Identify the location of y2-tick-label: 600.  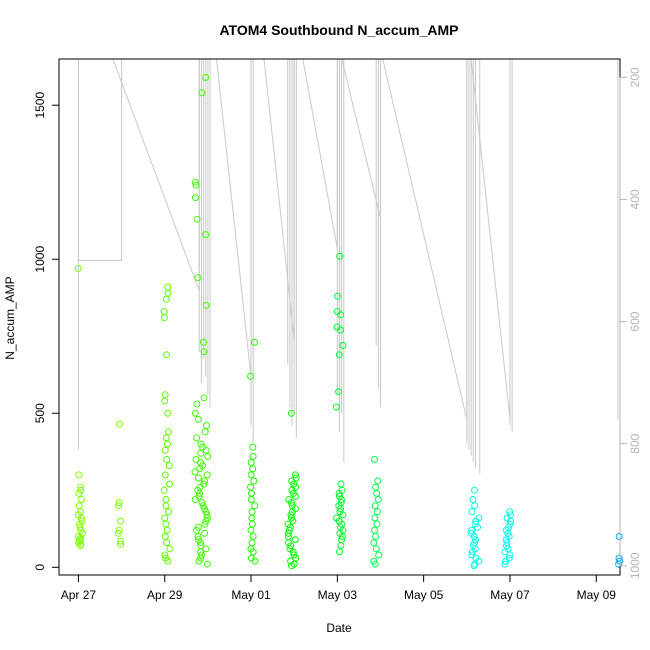
(635, 321).